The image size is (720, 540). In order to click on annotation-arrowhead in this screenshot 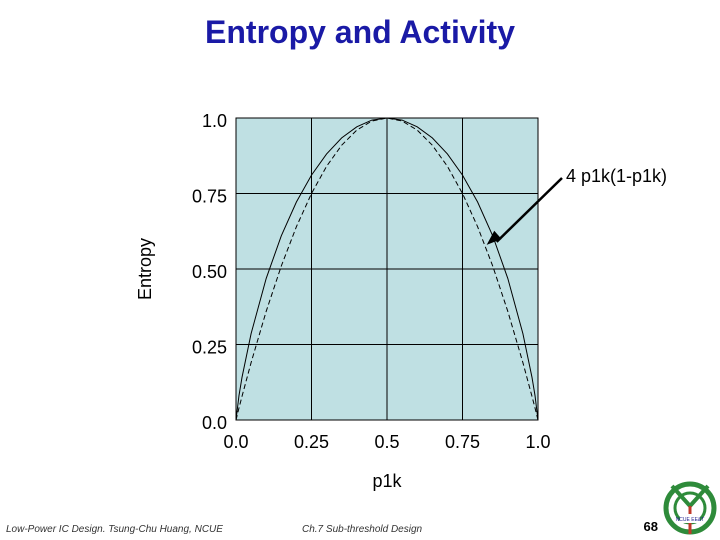, I will do `click(494, 237)`.